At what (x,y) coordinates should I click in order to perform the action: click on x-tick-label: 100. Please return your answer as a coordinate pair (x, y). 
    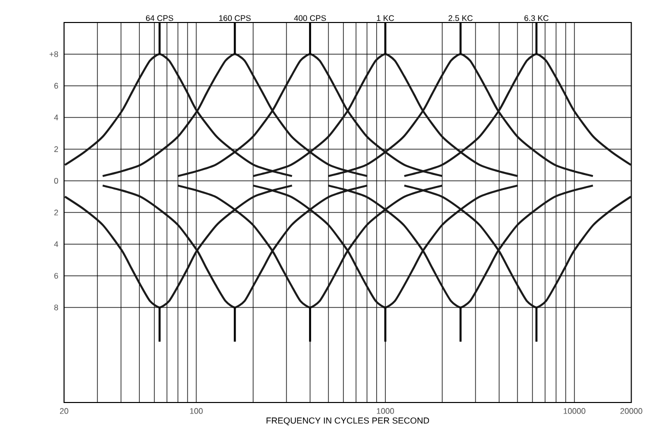
    Looking at the image, I should click on (196, 411).